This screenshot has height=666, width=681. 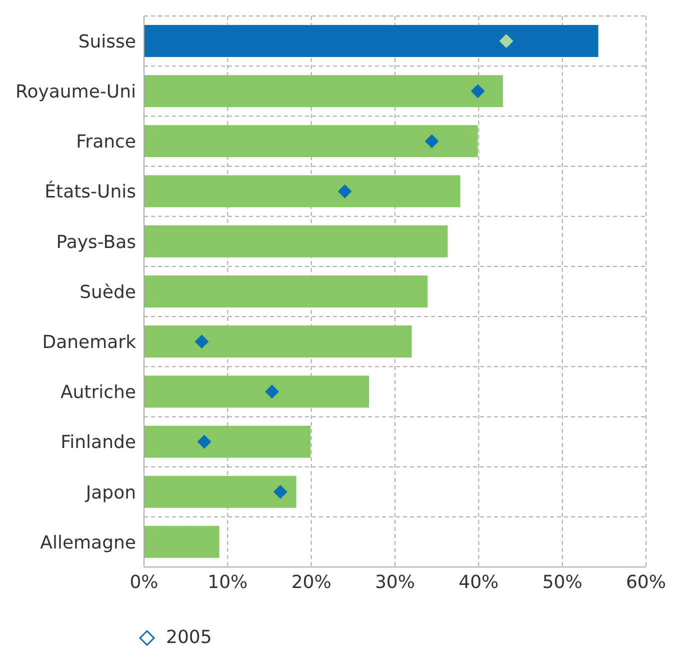 I want to click on y-tick-label: Danemark, so click(x=89, y=342).